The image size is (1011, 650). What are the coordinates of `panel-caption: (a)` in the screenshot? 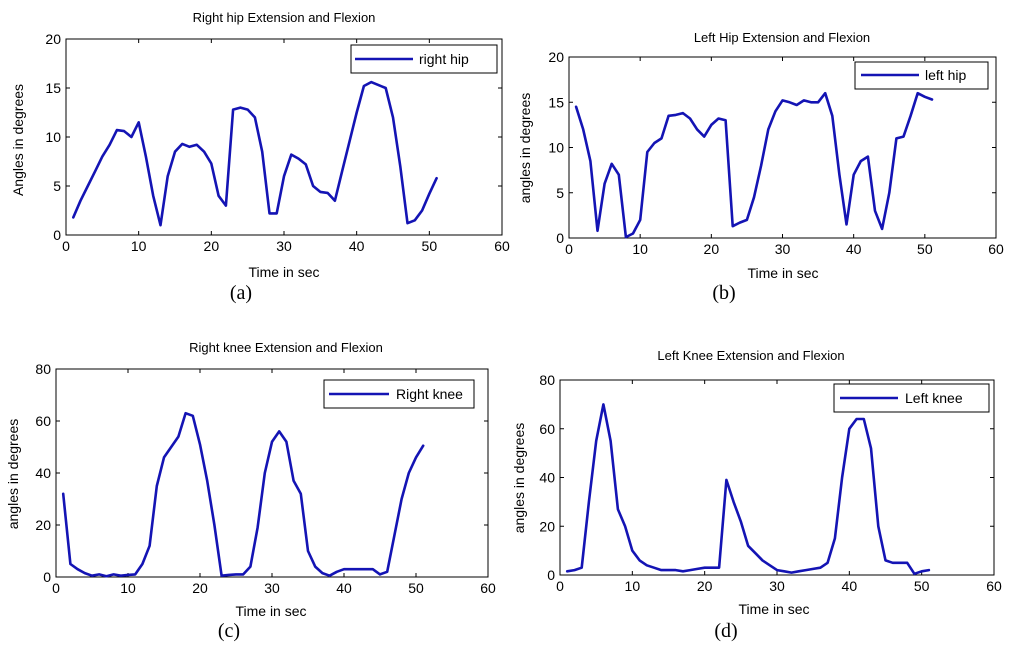 It's located at (241, 293).